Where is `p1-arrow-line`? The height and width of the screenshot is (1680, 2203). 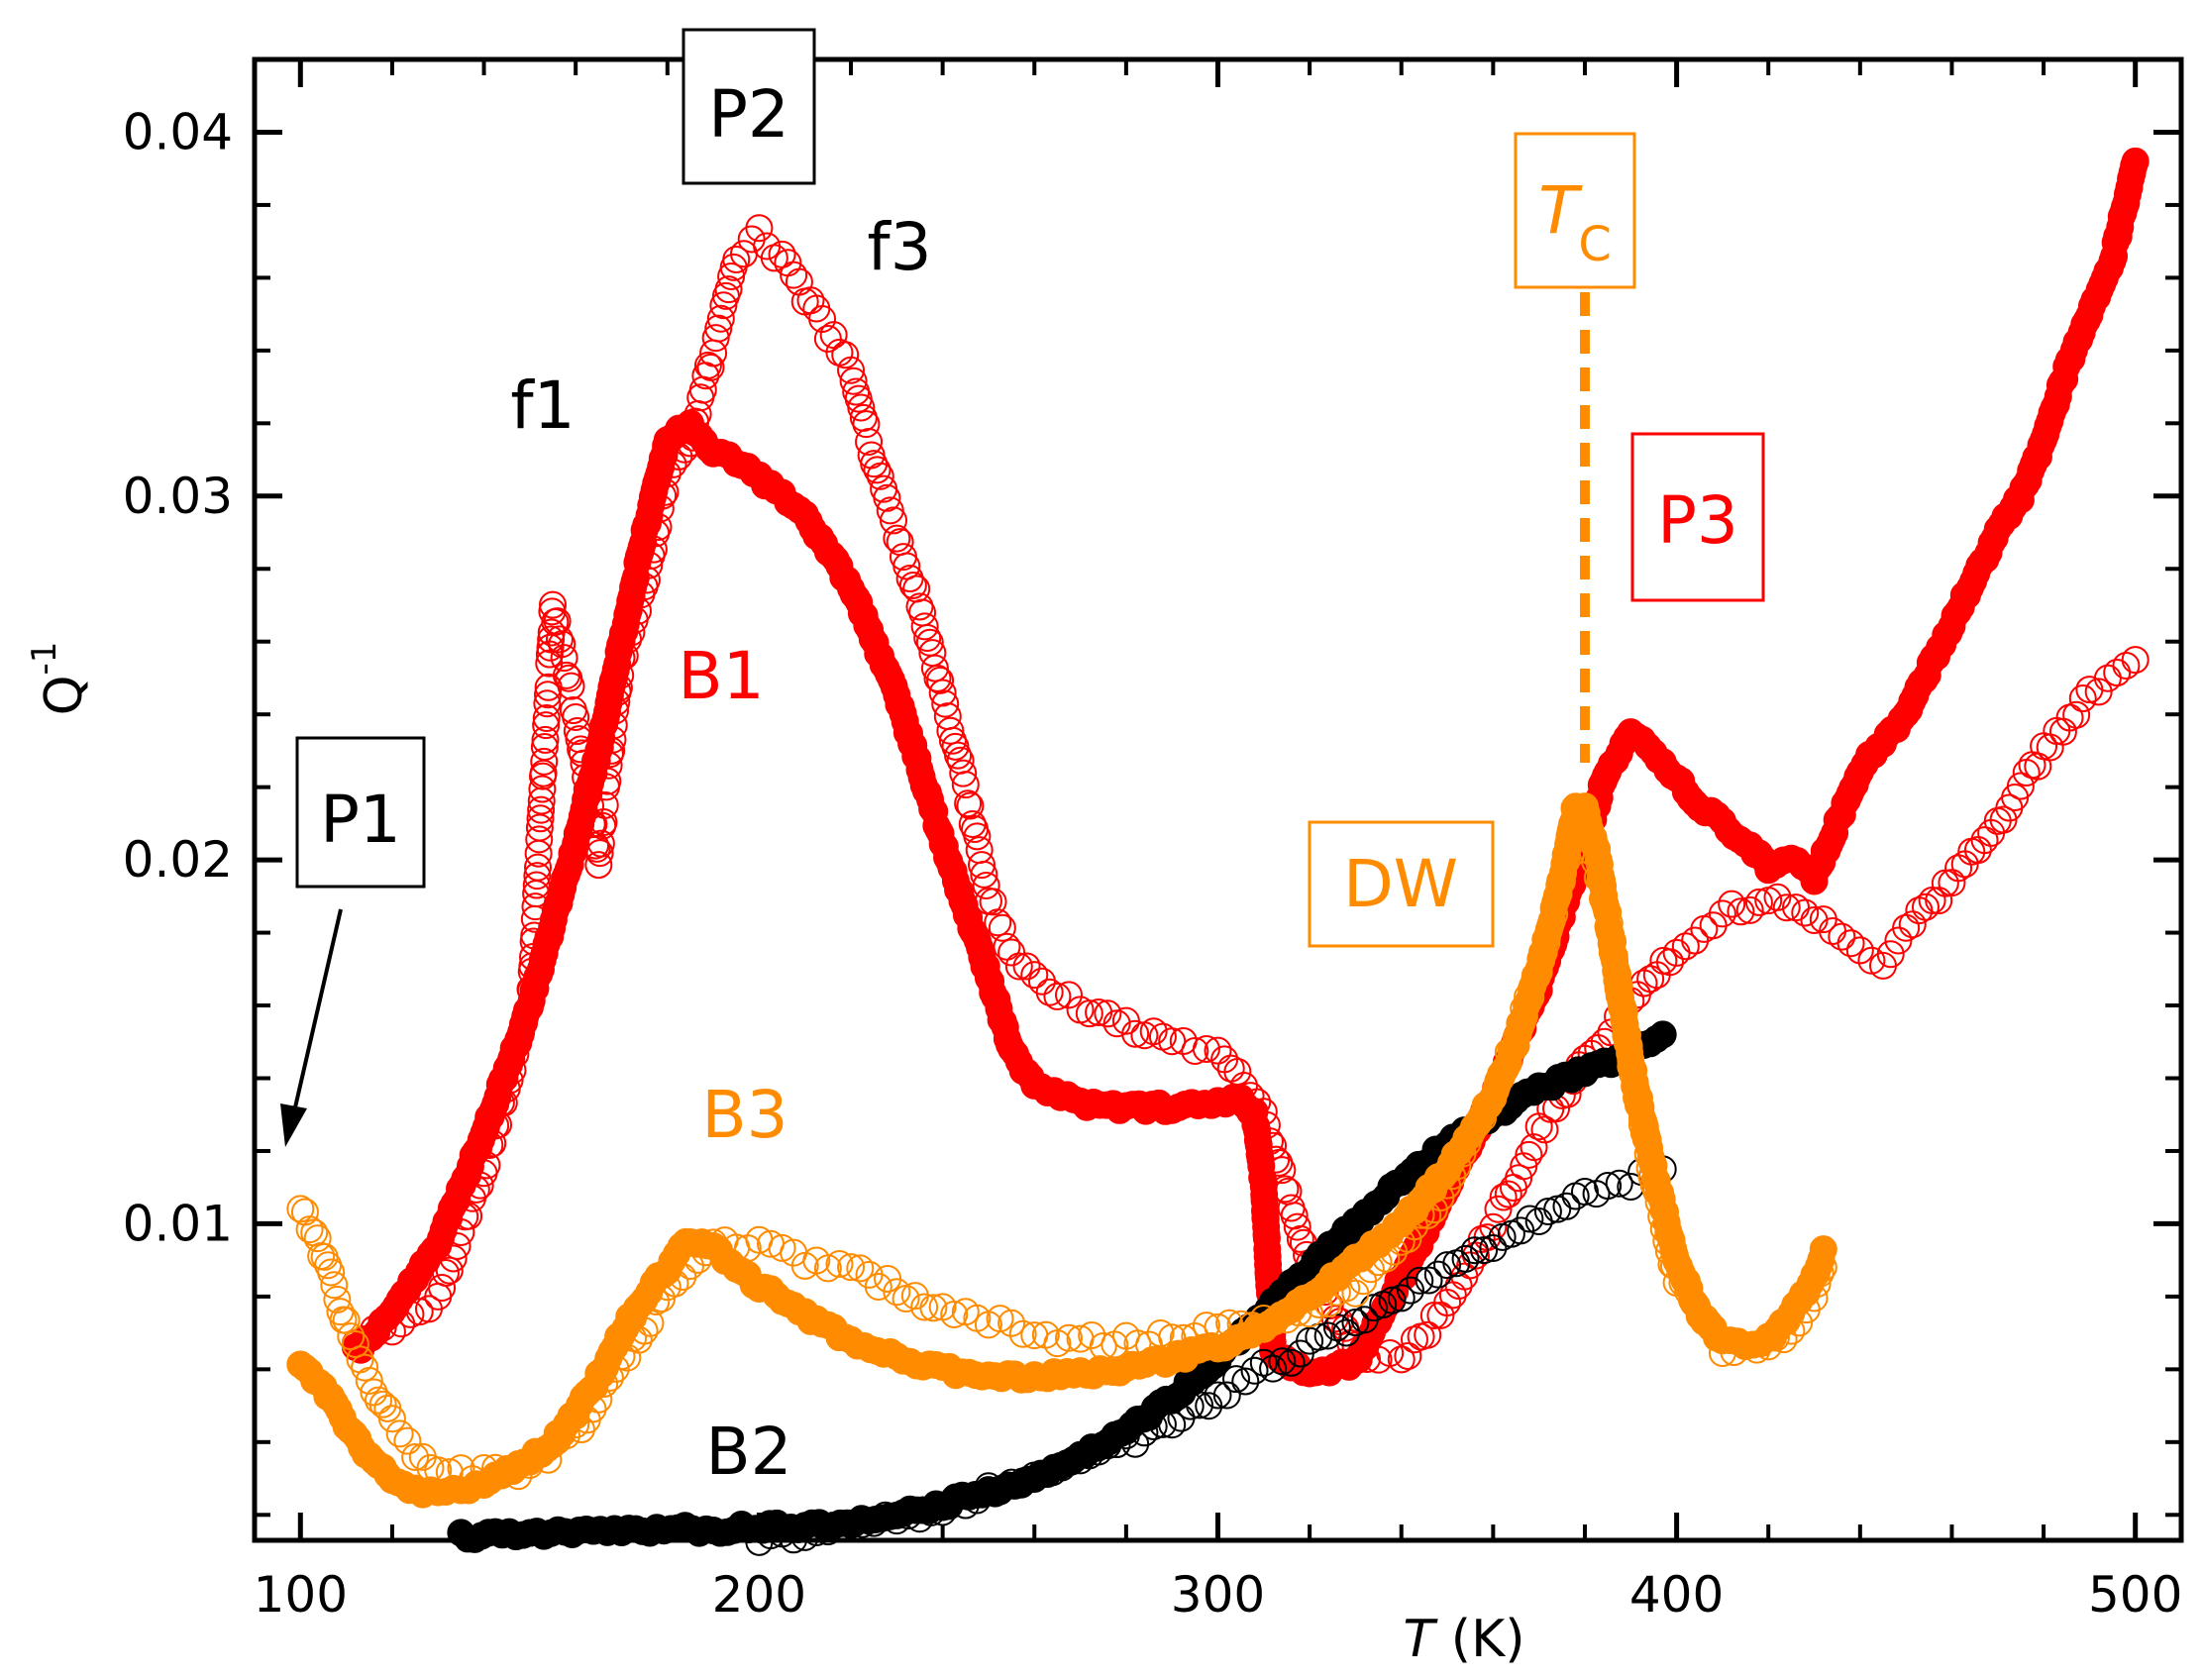
p1-arrow-line is located at coordinates (318, 1008).